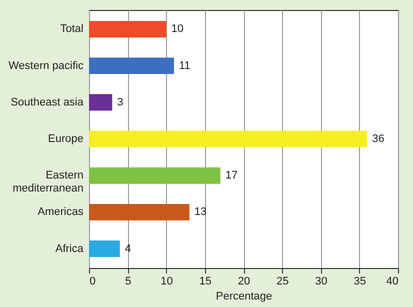  I want to click on x-tick-label: 30, so click(321, 282).